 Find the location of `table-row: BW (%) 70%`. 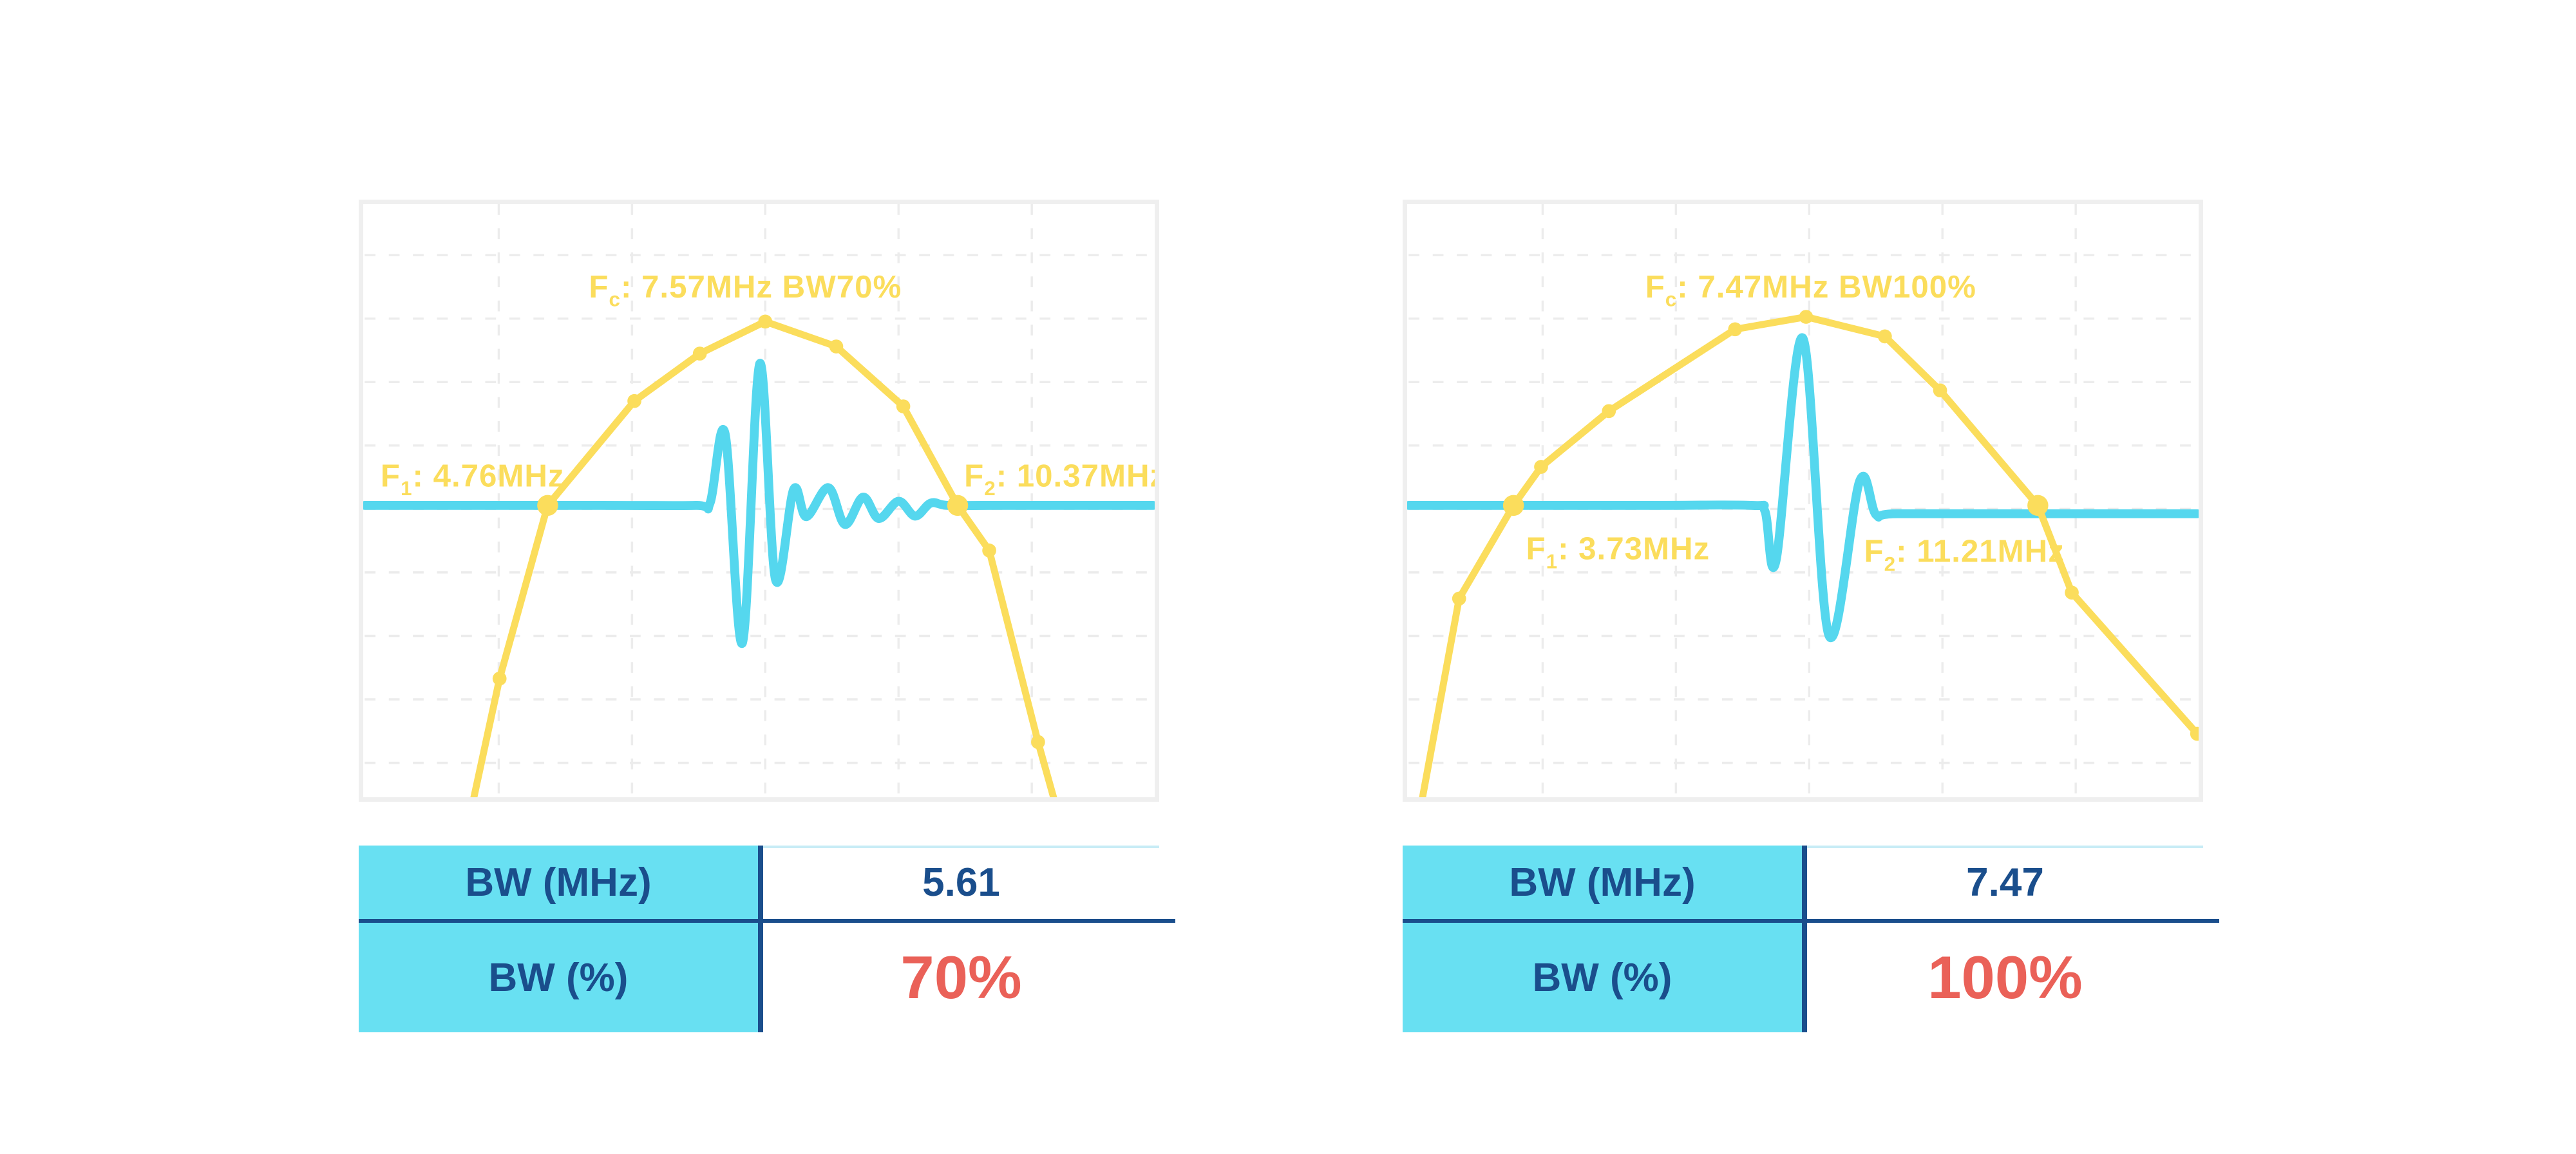

table-row: BW (%) 70% is located at coordinates (759, 977).